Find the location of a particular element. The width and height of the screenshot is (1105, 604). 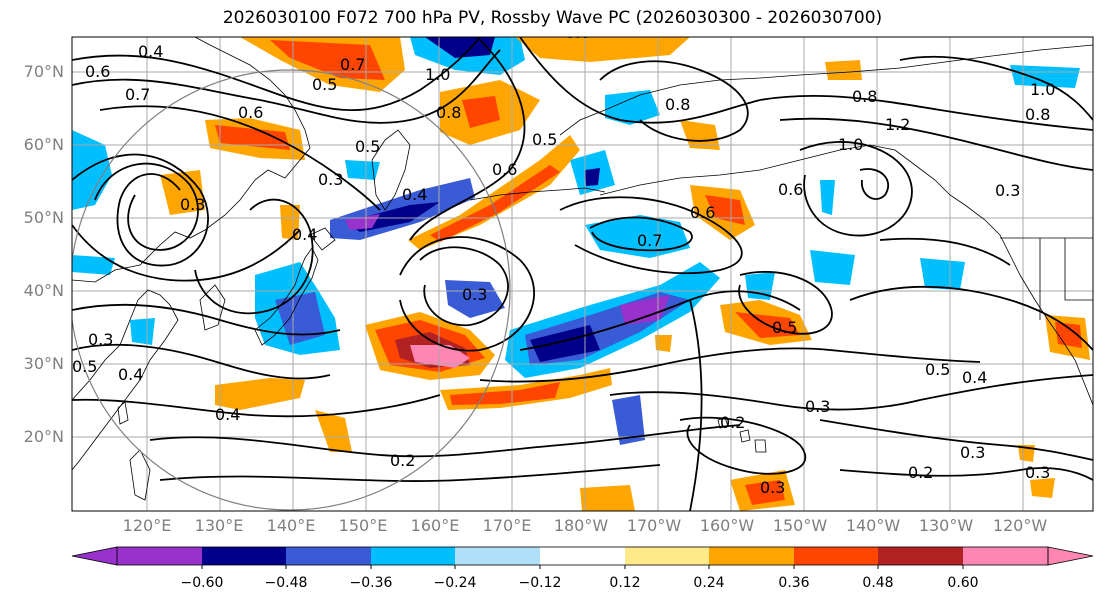

coastline-alaska is located at coordinates (826, 90).